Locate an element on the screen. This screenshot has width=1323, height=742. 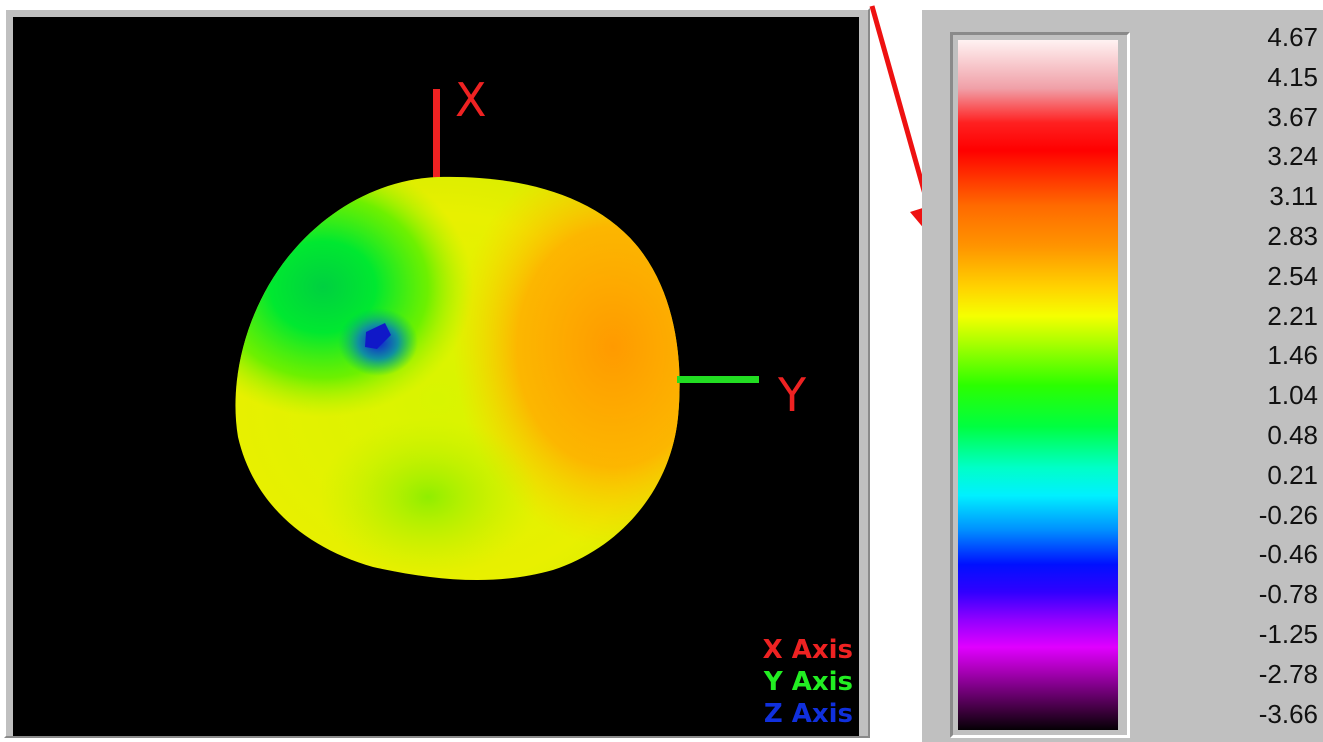
scale-value: 3.67 is located at coordinates (1292, 116).